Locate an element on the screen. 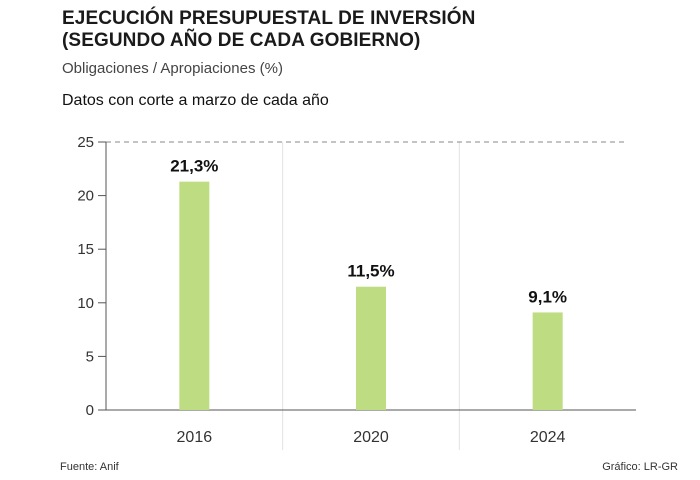 Image resolution: width=700 pixels, height=480 pixels. y-tick-label: 0 is located at coordinates (90, 410).